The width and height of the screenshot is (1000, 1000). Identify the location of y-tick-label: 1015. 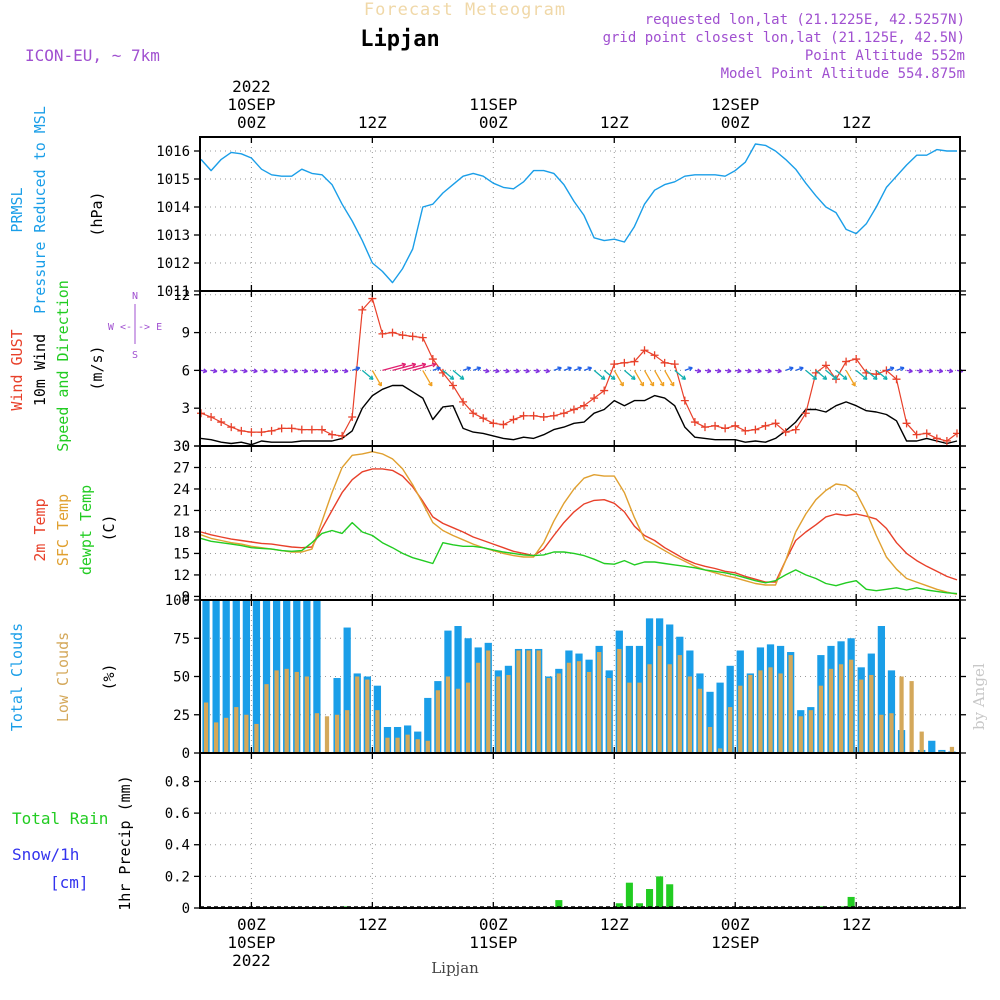
(173, 180).